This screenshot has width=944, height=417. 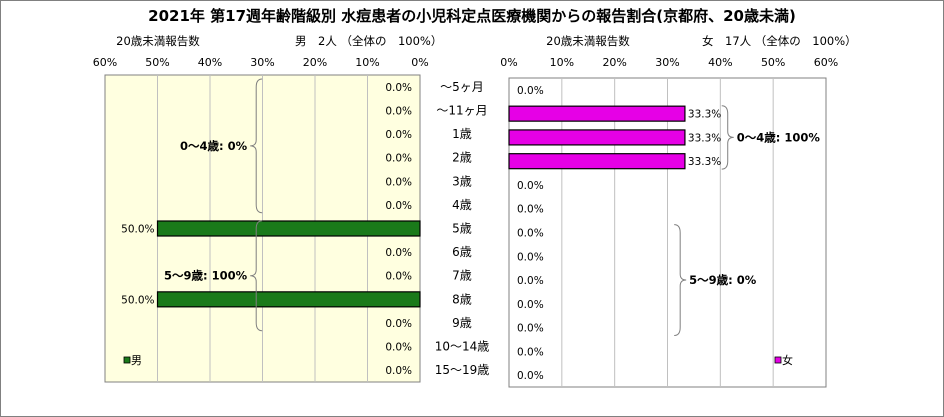 What do you see at coordinates (588, 41) in the screenshot?
I see `female-subtitle-count: 20歳未満報告数` at bounding box center [588, 41].